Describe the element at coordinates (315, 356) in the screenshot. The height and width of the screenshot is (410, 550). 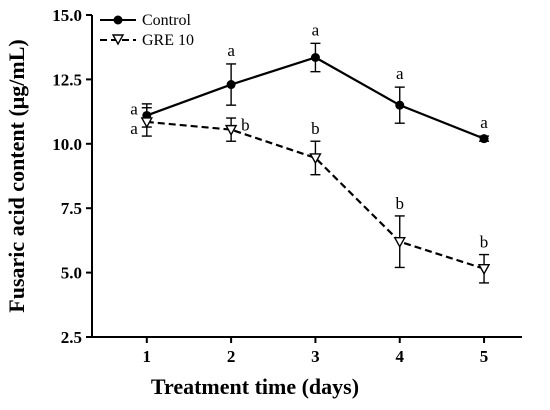
I see `x-tick-label: 3` at that location.